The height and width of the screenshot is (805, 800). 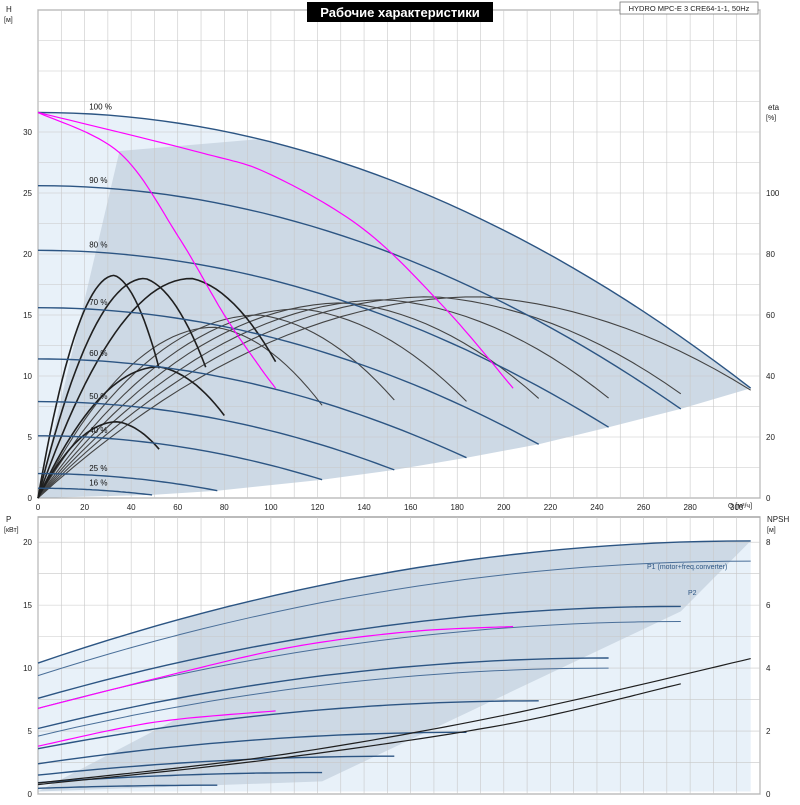 I want to click on bottom-y-tick-label: 0, so click(x=30, y=794).